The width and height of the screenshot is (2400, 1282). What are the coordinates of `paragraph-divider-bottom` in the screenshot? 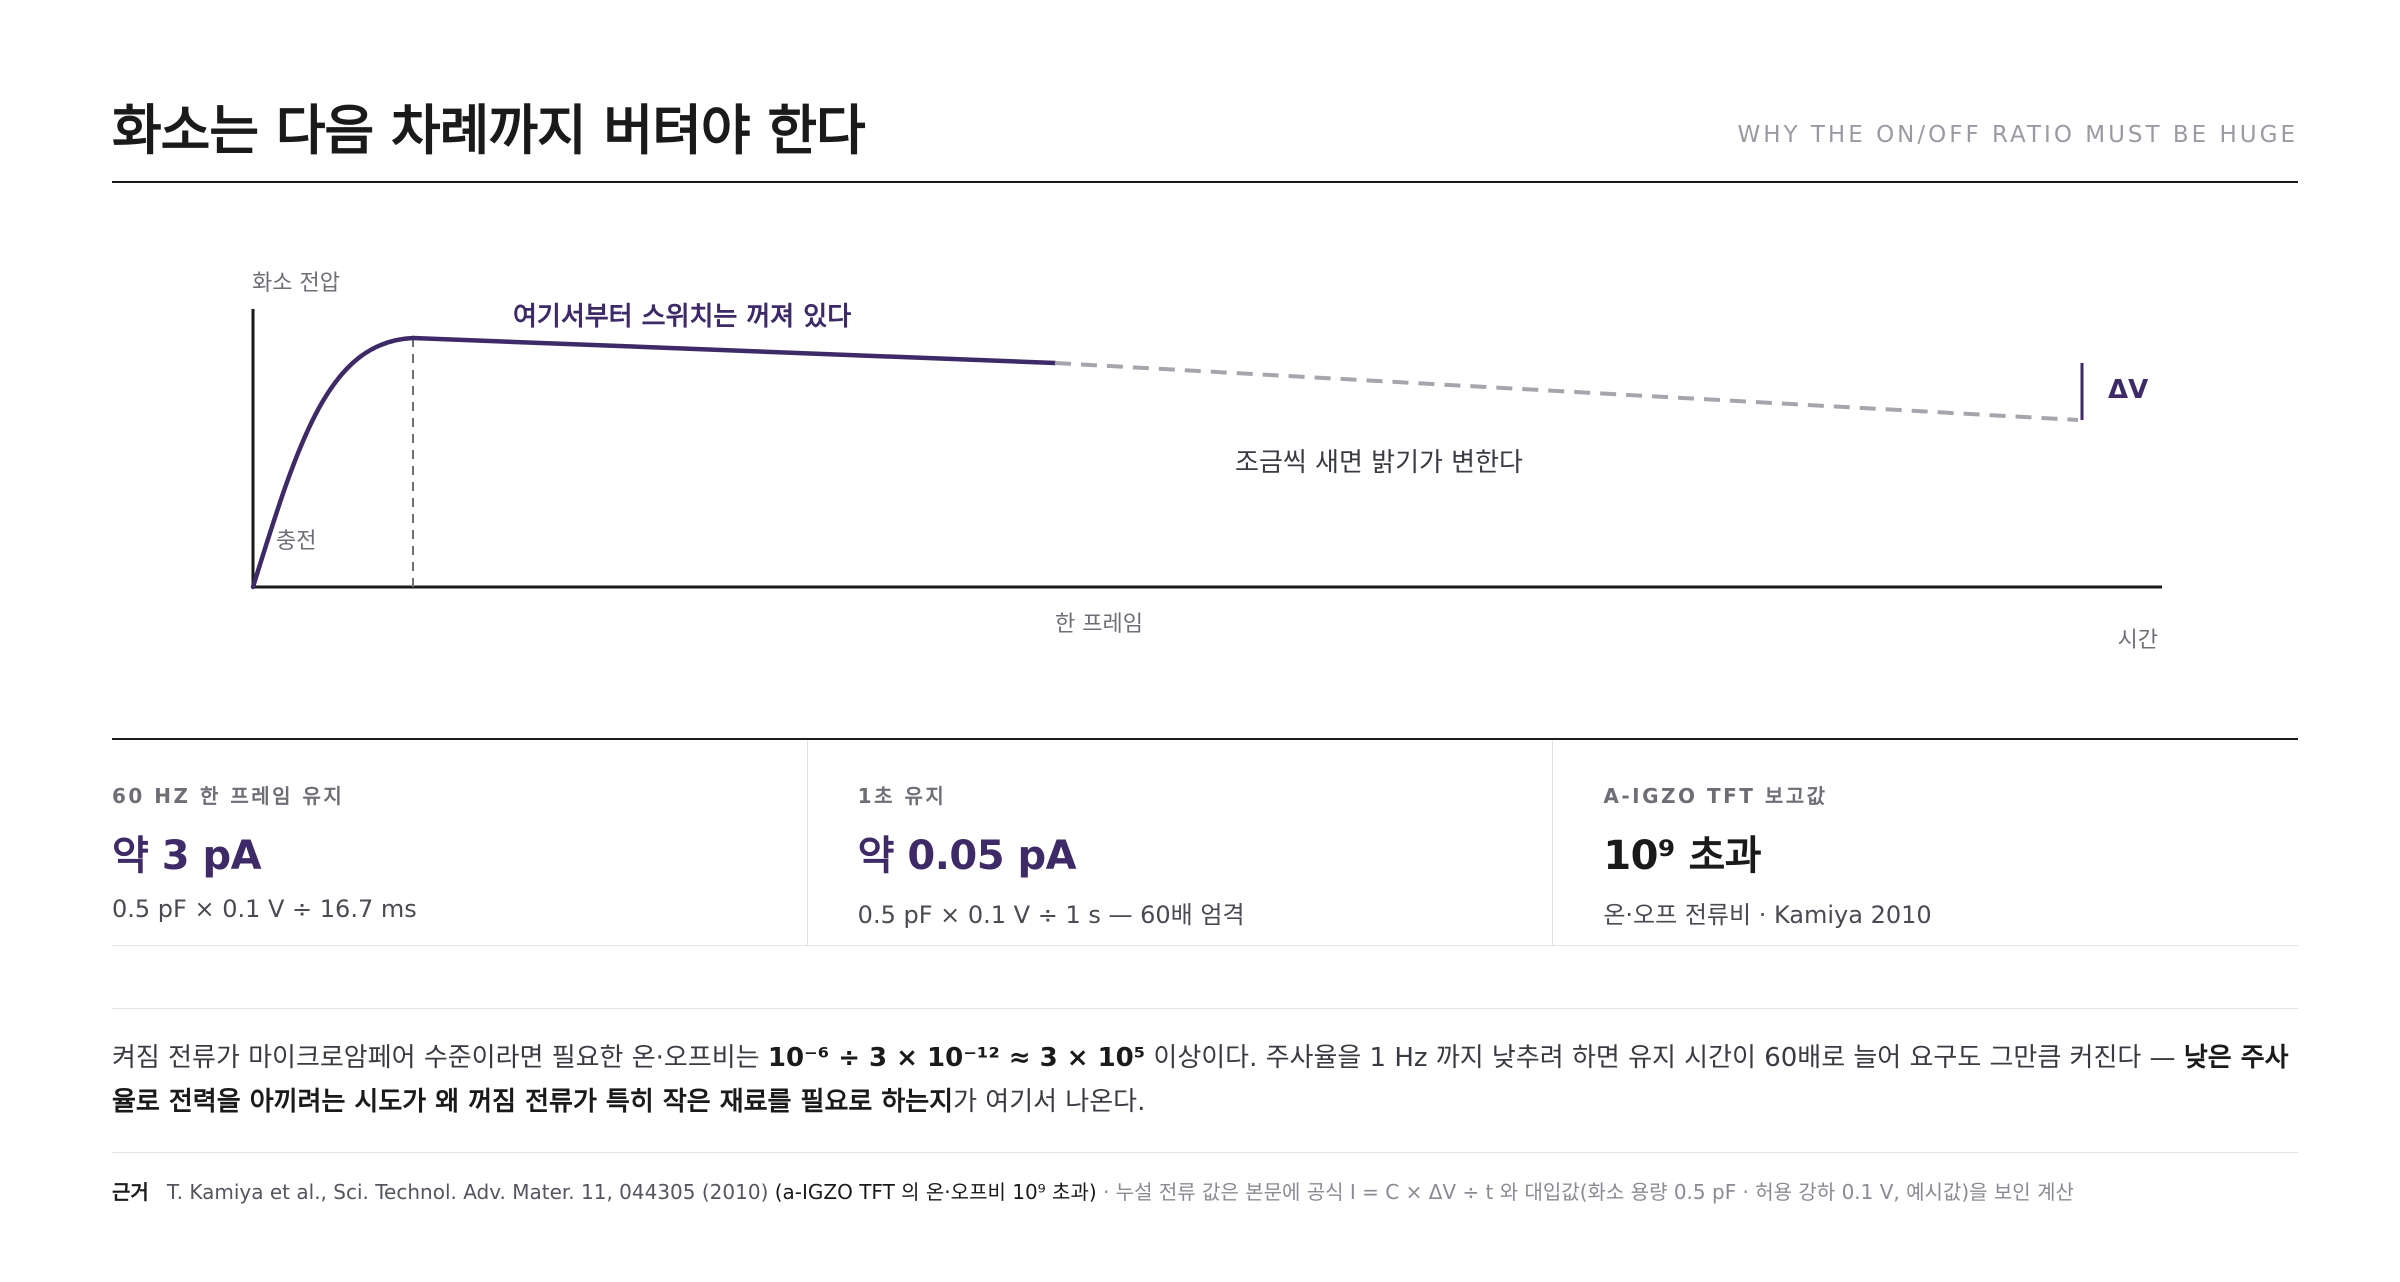 It's located at (1205, 1152).